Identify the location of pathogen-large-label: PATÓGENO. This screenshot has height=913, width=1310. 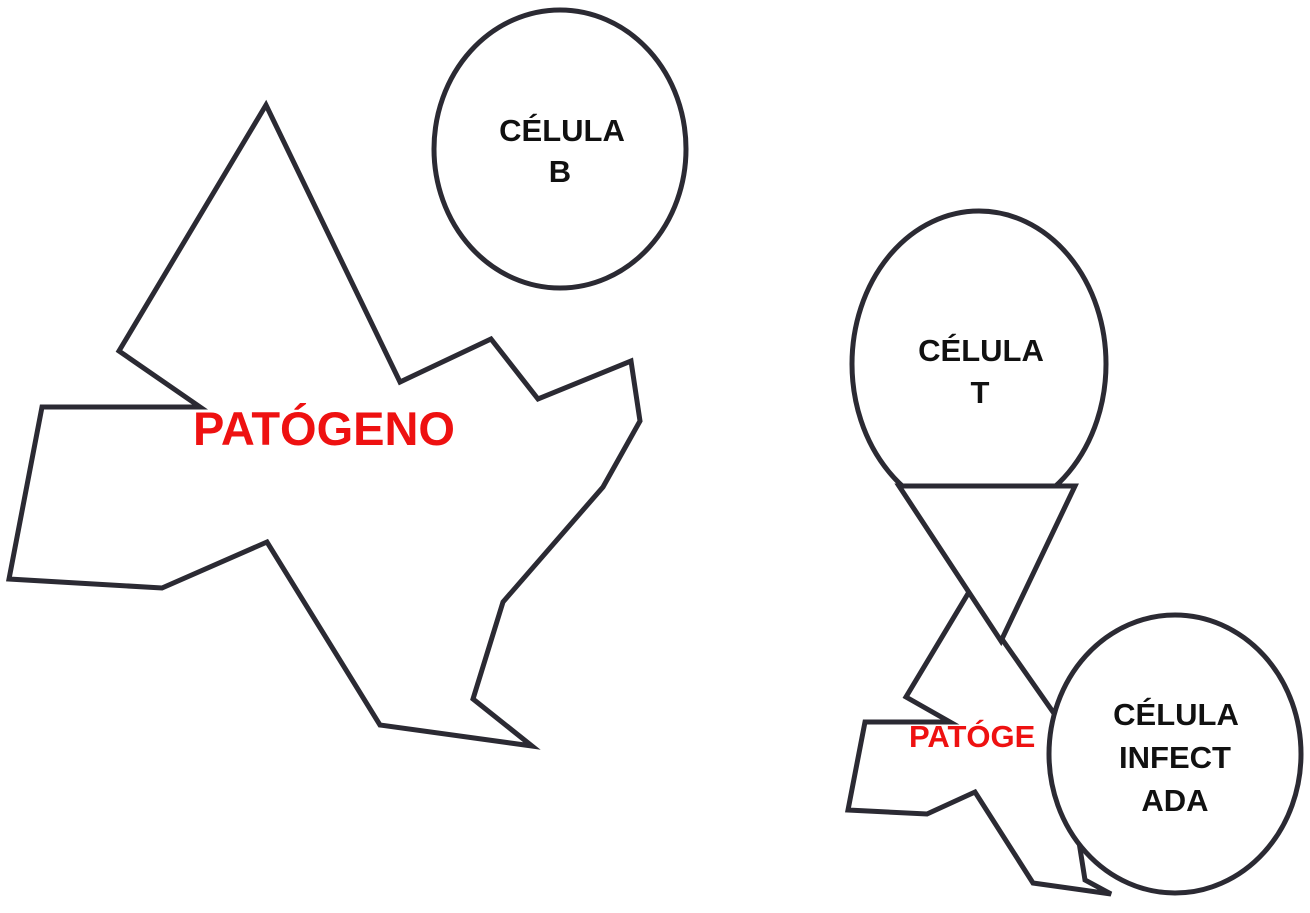
(324, 428).